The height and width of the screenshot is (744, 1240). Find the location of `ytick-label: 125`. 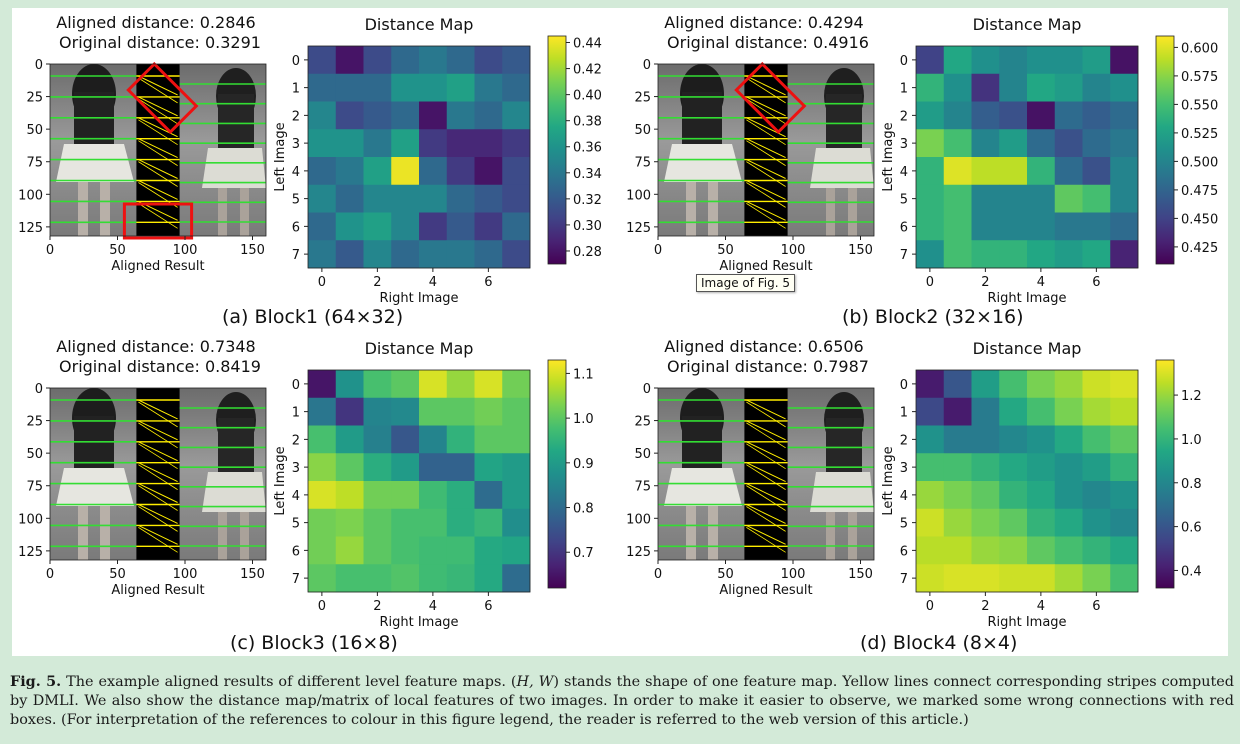

ytick-label: 125 is located at coordinates (30, 228).